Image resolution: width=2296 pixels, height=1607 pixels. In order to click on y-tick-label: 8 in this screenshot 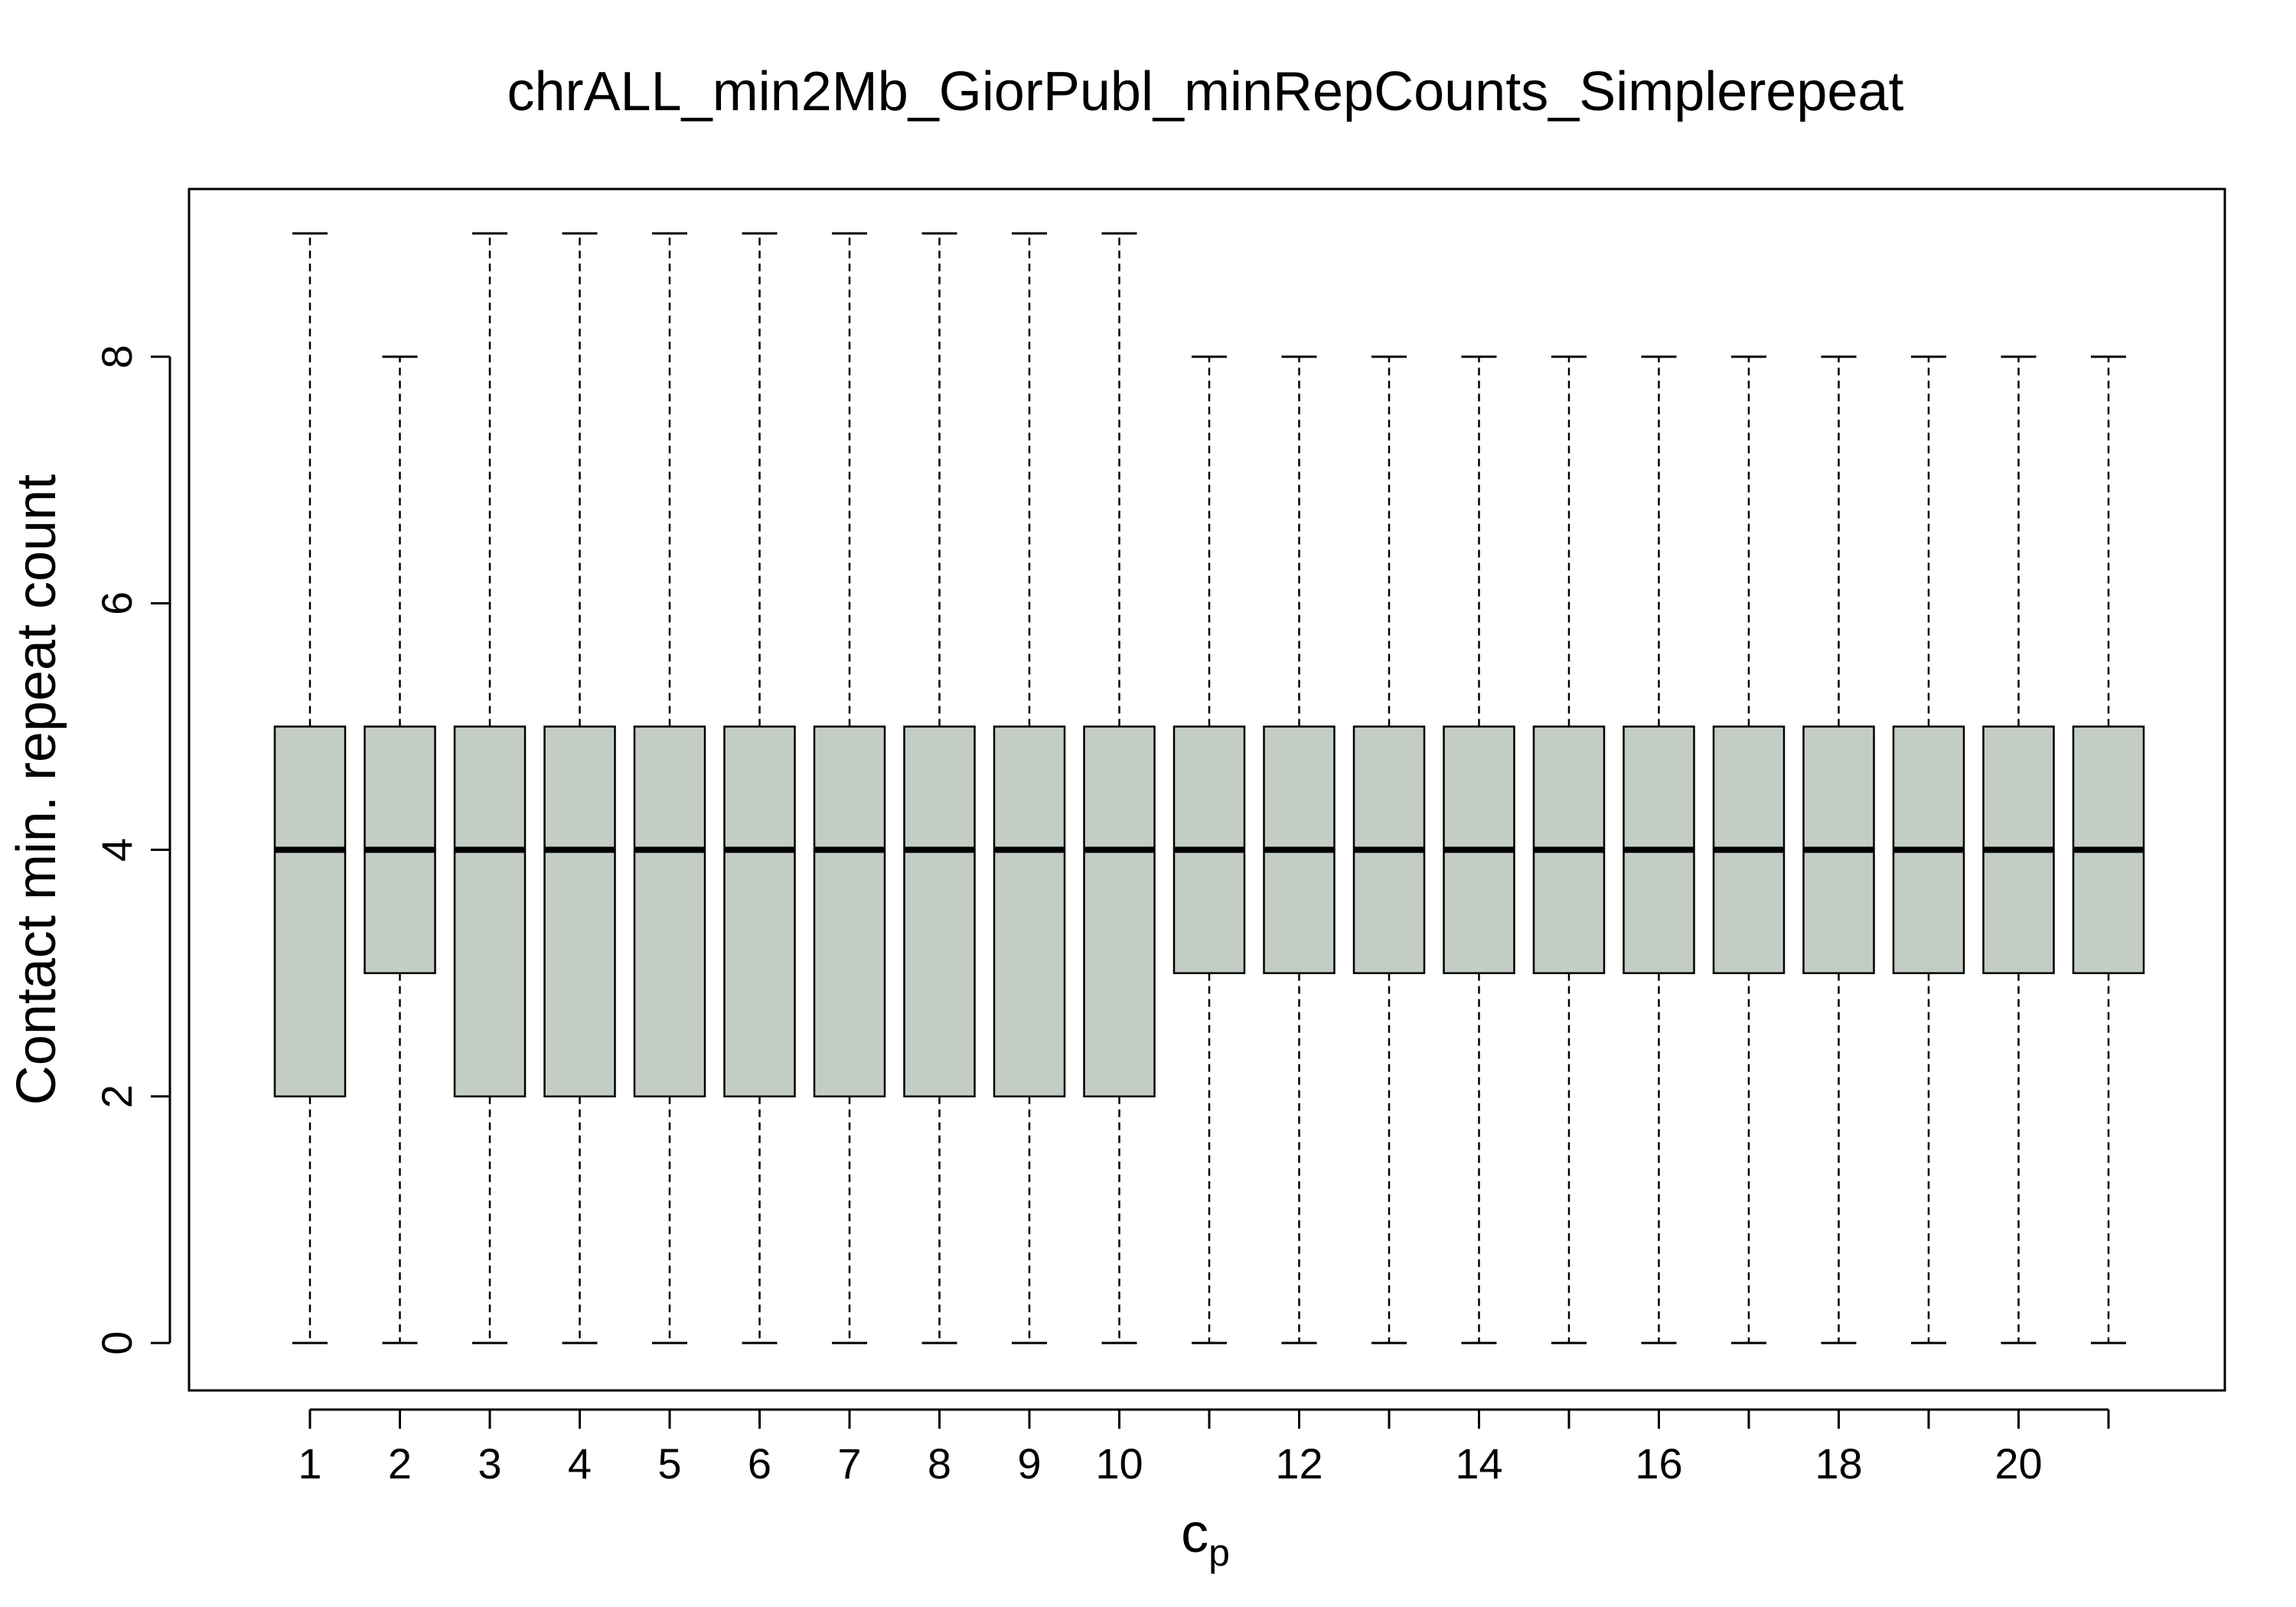, I will do `click(117, 357)`.